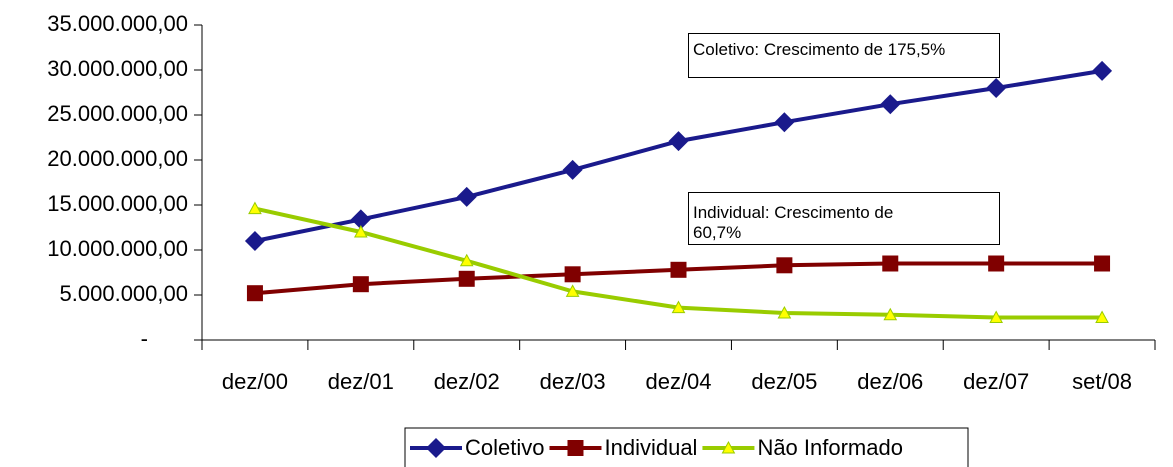  I want to click on x-tick-label: dez/04, so click(678, 381).